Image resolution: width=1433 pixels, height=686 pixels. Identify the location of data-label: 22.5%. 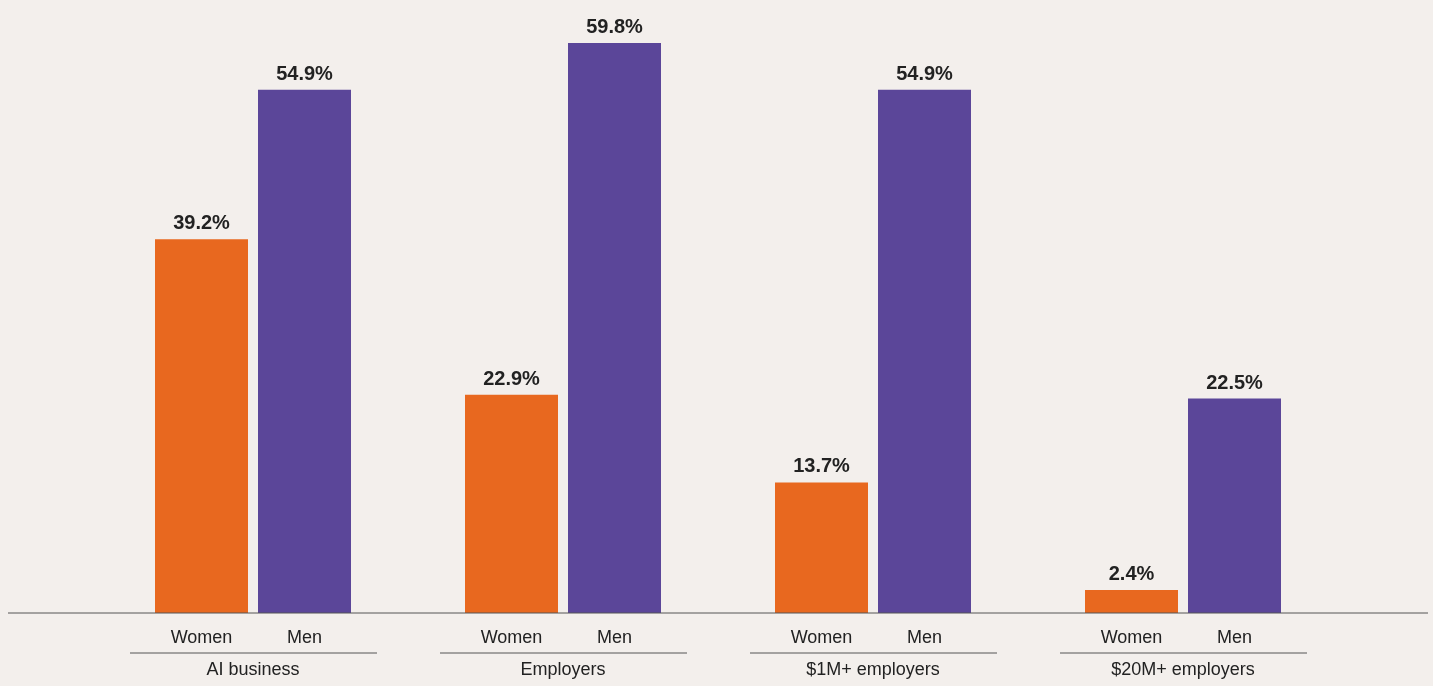
(1235, 381).